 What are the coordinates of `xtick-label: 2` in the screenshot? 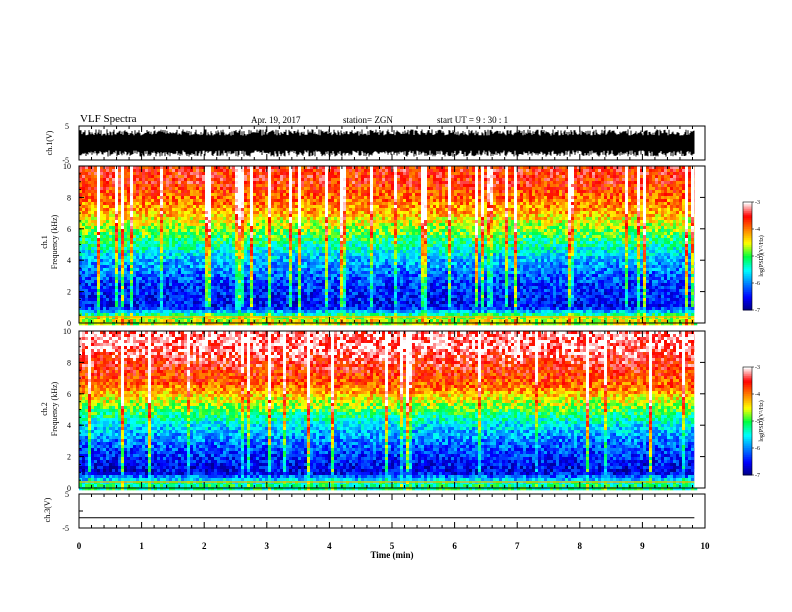 It's located at (204, 546).